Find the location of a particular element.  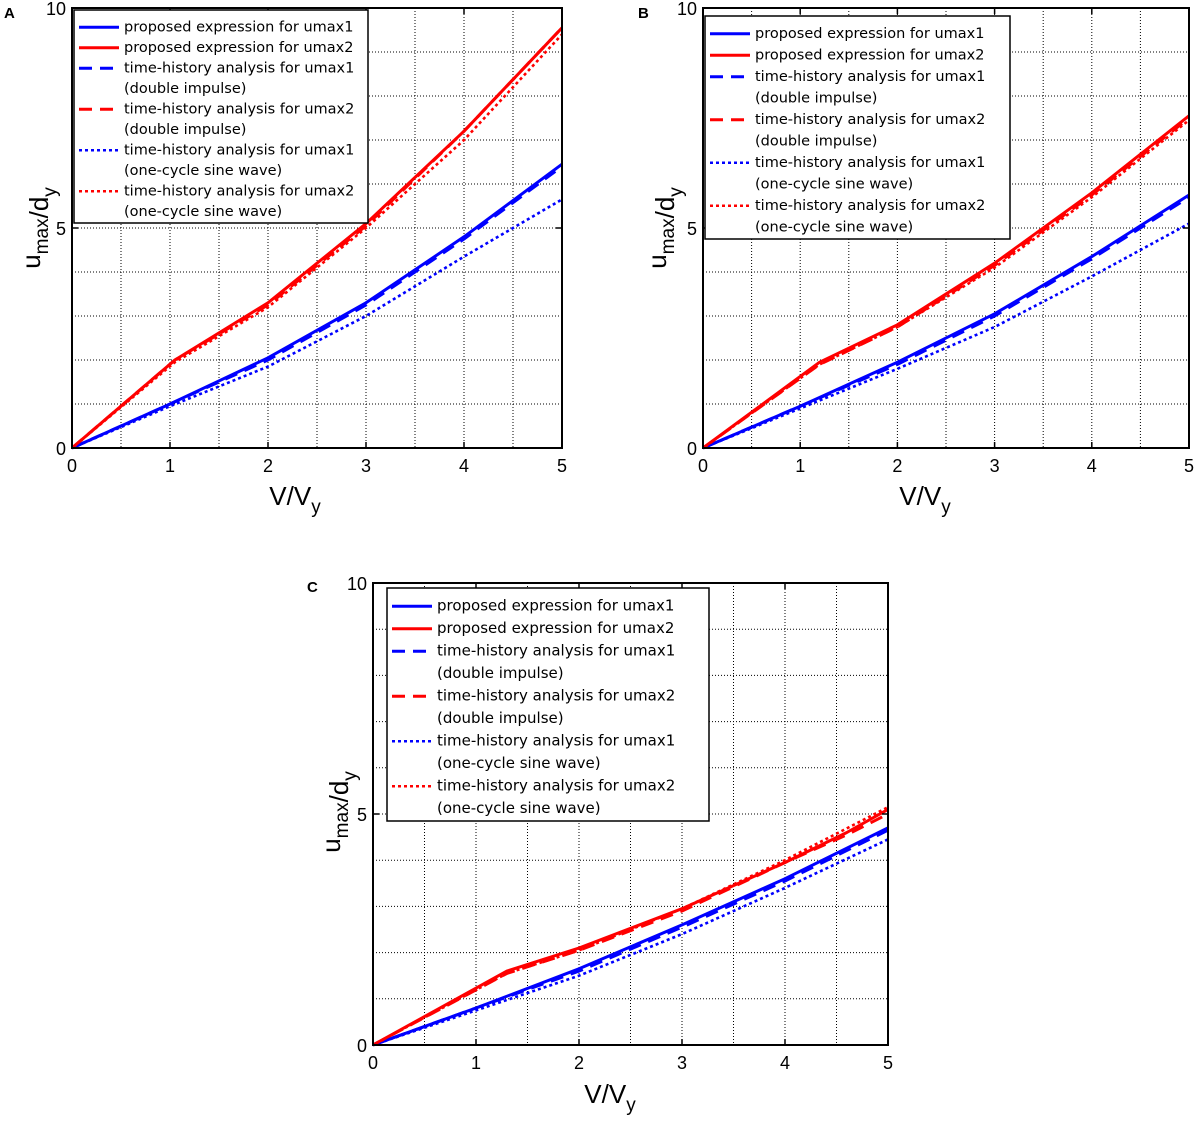

panel-letter: B is located at coordinates (643, 13).